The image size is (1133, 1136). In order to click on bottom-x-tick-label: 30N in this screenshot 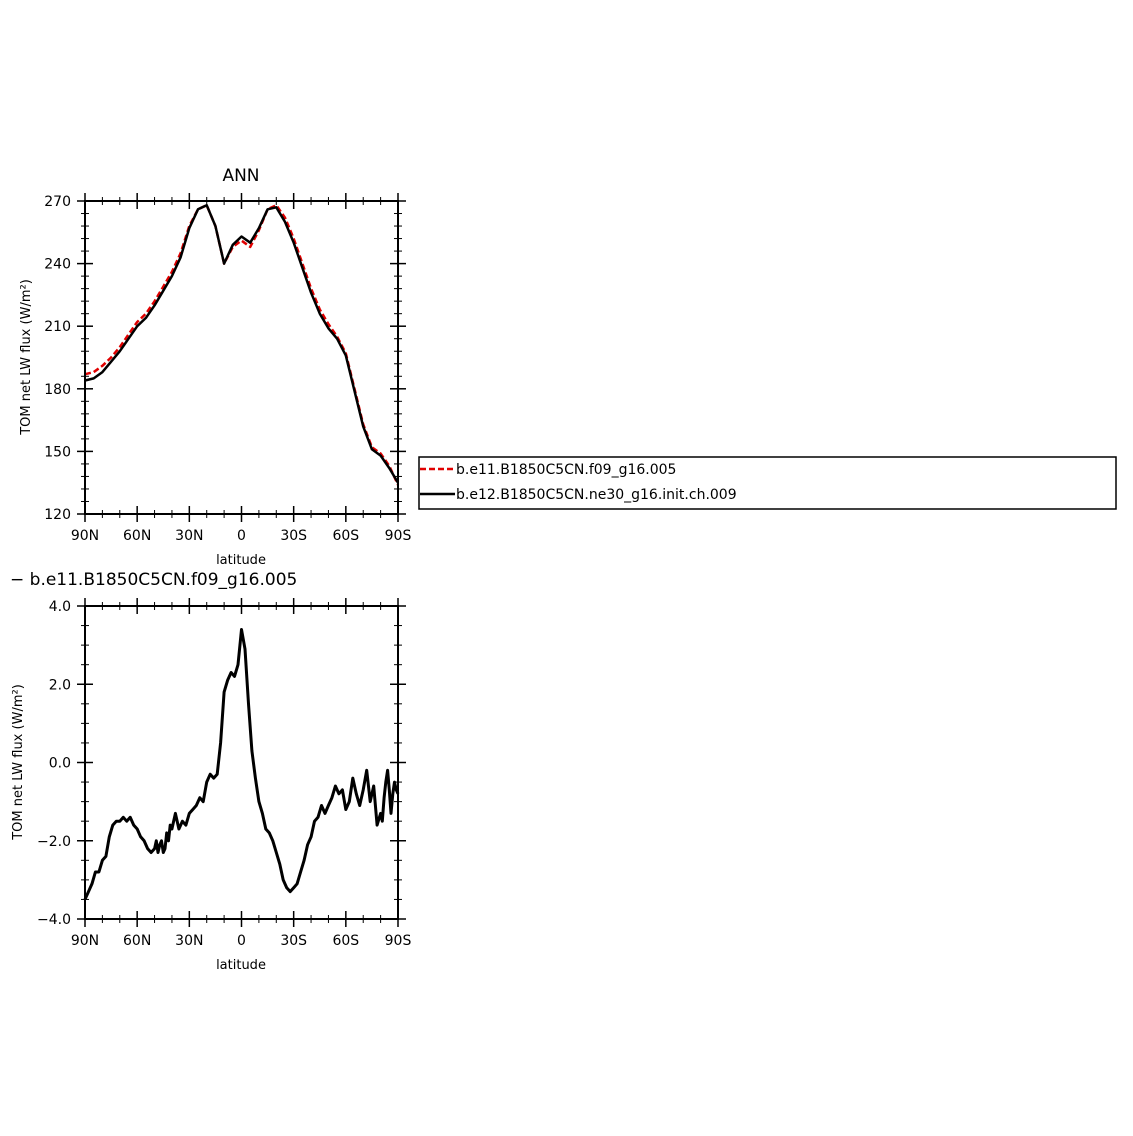, I will do `click(189, 941)`.